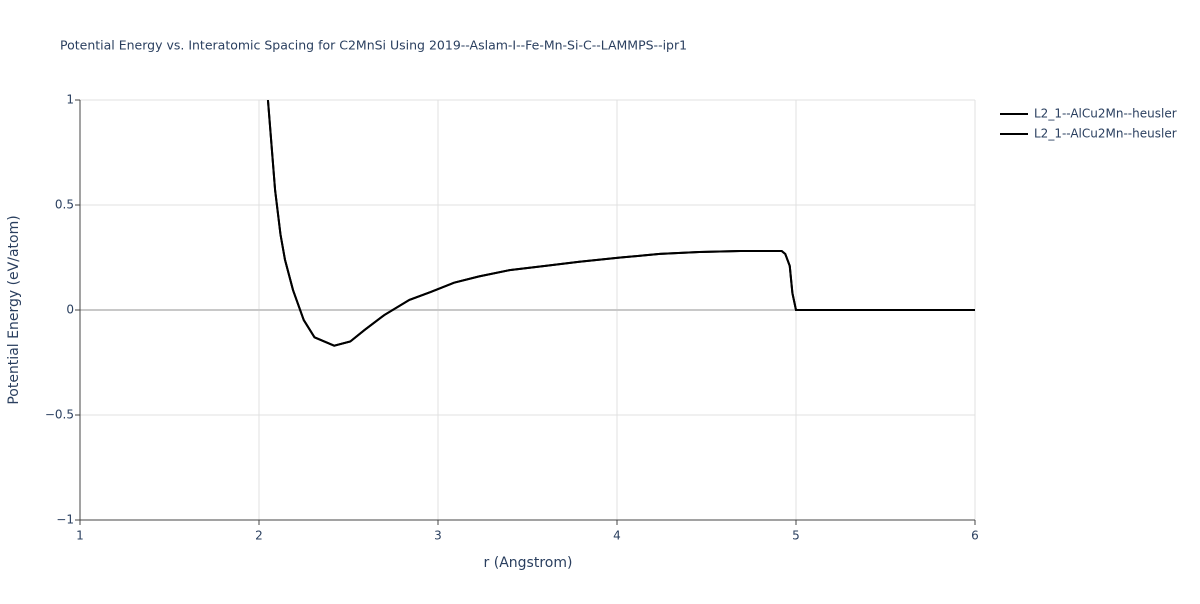 The image size is (1200, 604). Describe the element at coordinates (80, 536) in the screenshot. I see `x-tick-label: 1` at that location.